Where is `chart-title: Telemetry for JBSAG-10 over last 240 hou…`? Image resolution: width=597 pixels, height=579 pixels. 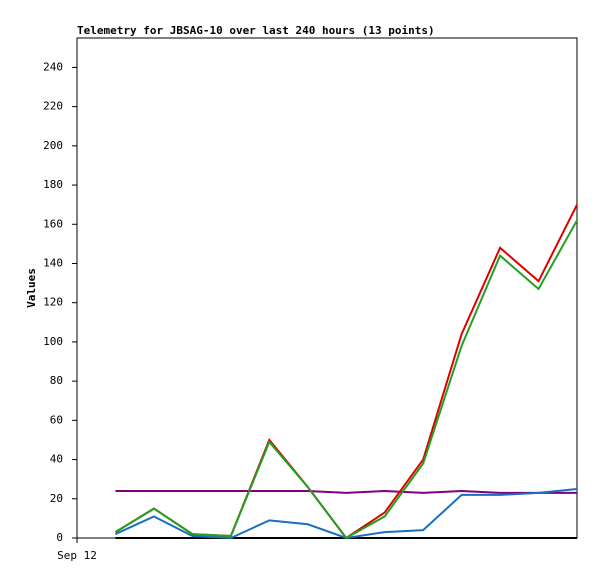
chart-title: Telemetry for JBSAG-10 over last 240 hou… is located at coordinates (256, 30).